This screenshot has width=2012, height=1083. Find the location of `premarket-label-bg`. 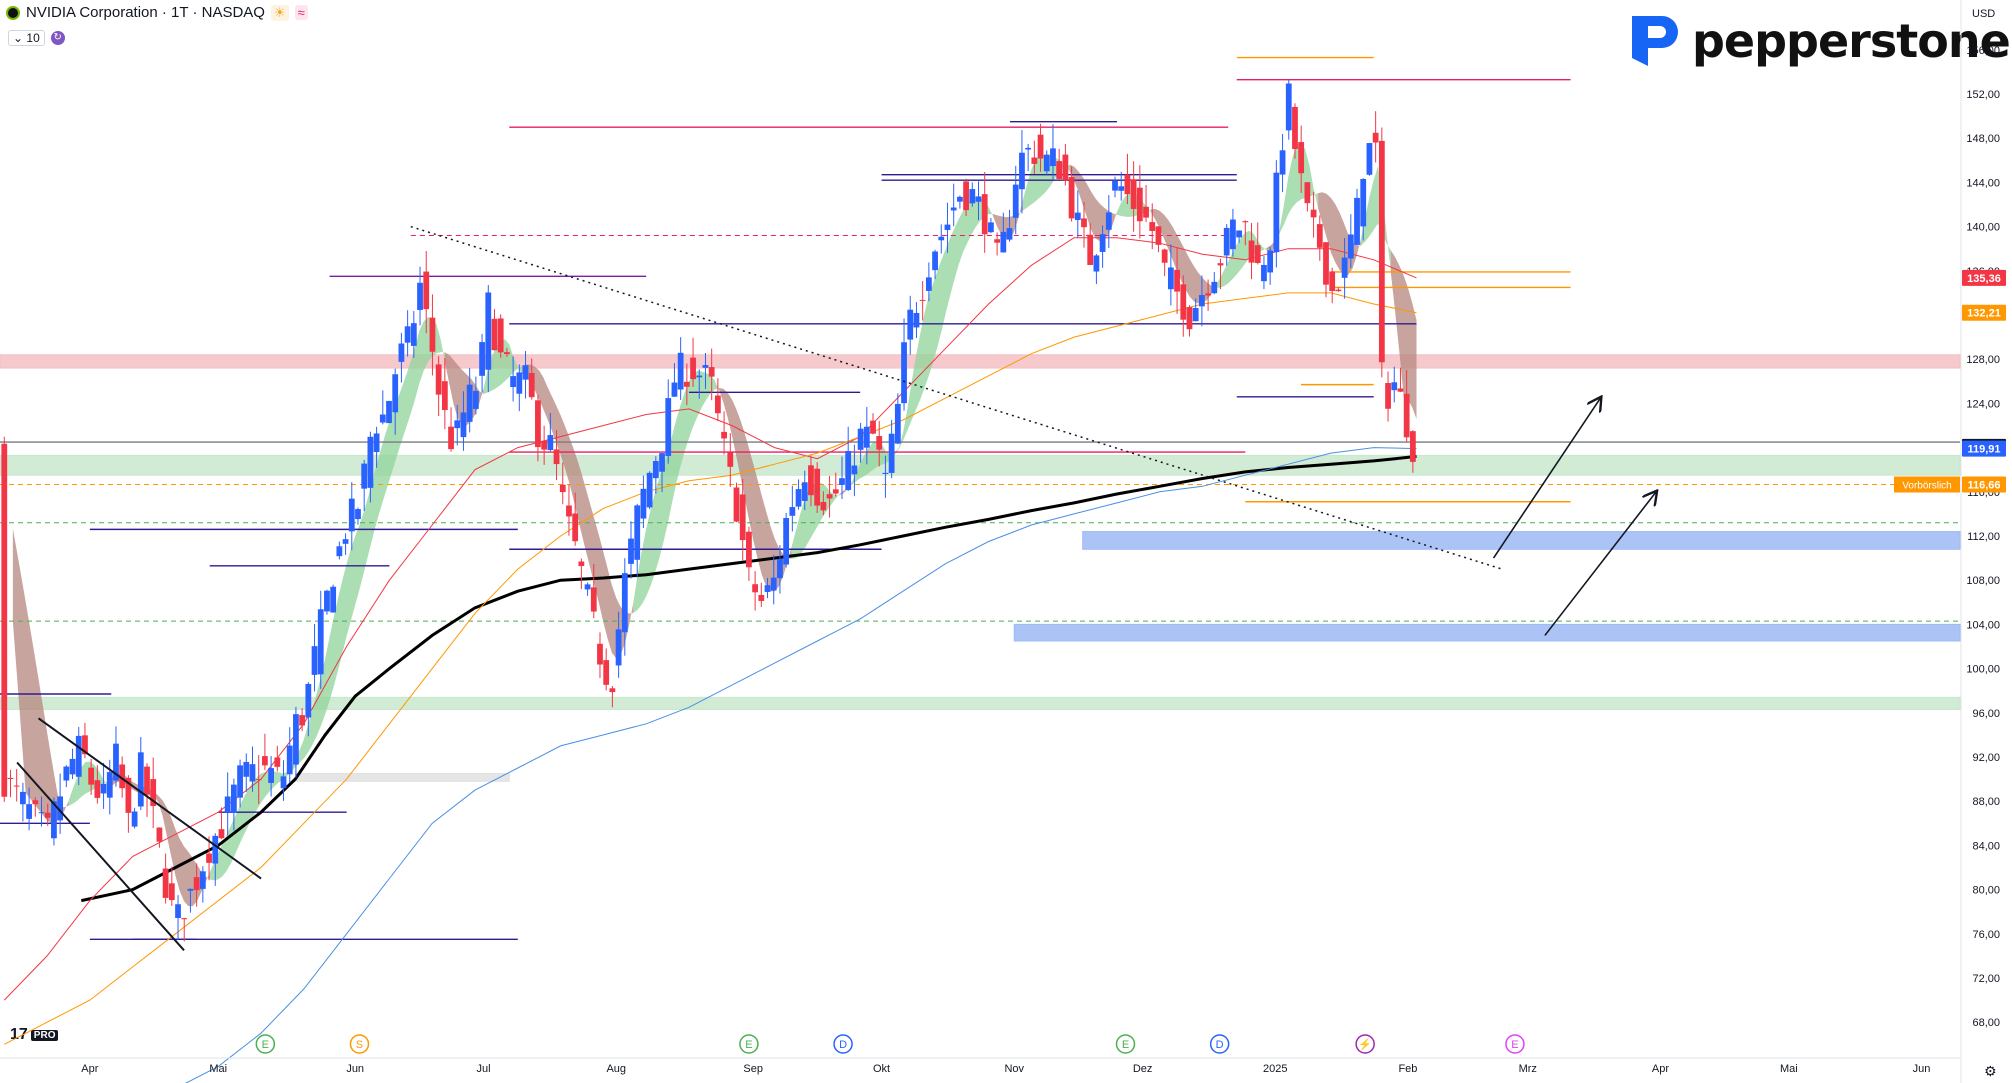

premarket-label-bg is located at coordinates (1927, 484).